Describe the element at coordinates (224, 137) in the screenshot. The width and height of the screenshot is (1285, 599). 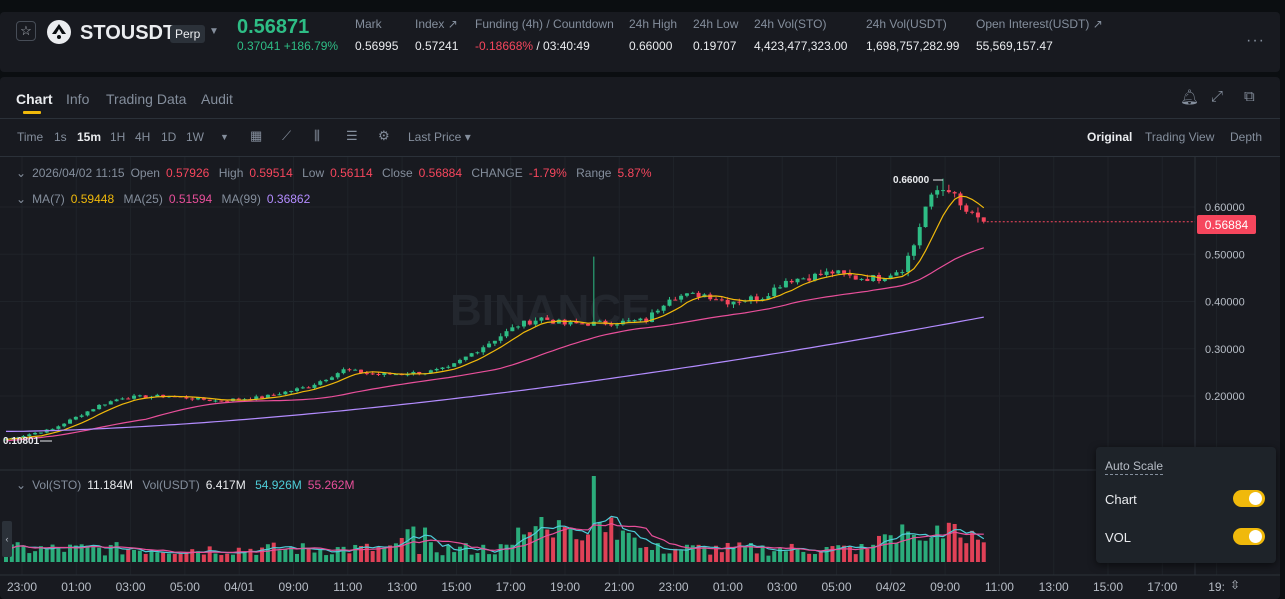
I see `interval-dropdown-icon: ▼` at that location.